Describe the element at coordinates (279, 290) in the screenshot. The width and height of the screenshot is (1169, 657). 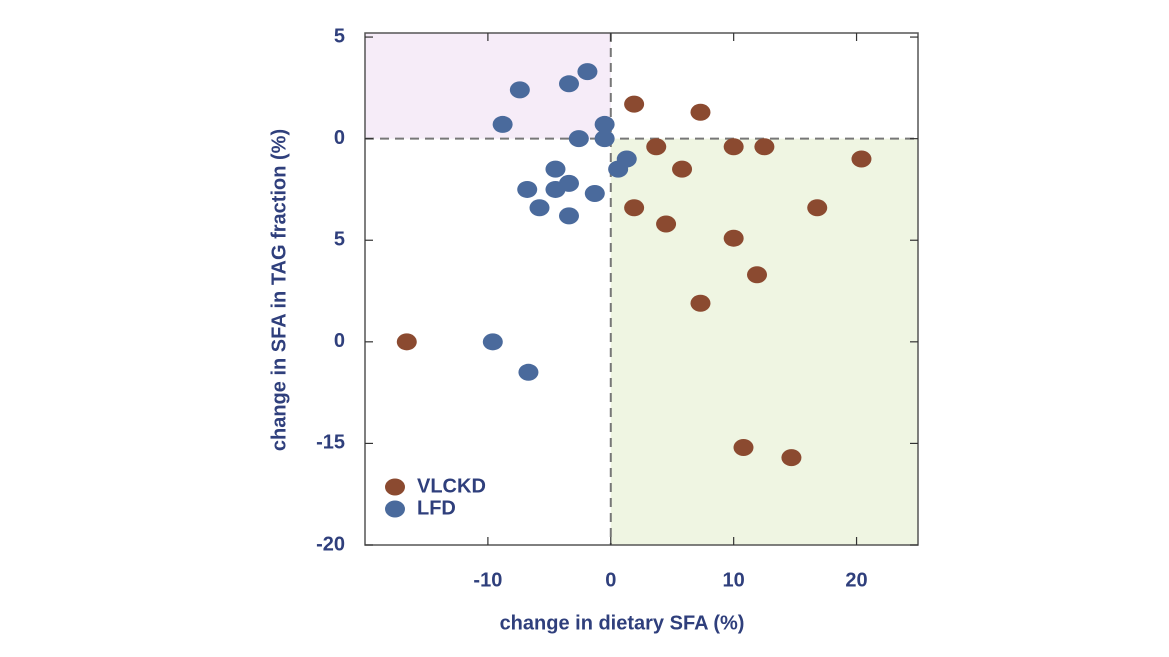
I see `y-axis-label: change in SFA in TAG fraction (%)` at that location.